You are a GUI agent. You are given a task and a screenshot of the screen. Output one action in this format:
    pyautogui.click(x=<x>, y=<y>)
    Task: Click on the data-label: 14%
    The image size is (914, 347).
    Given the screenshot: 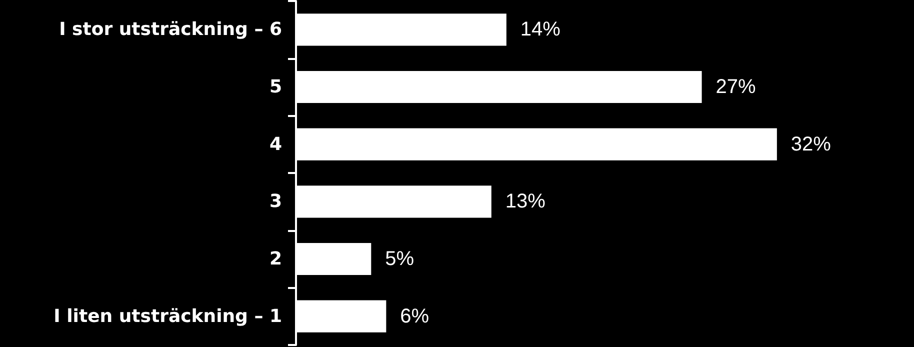 What is the action you would take?
    pyautogui.click(x=540, y=29)
    